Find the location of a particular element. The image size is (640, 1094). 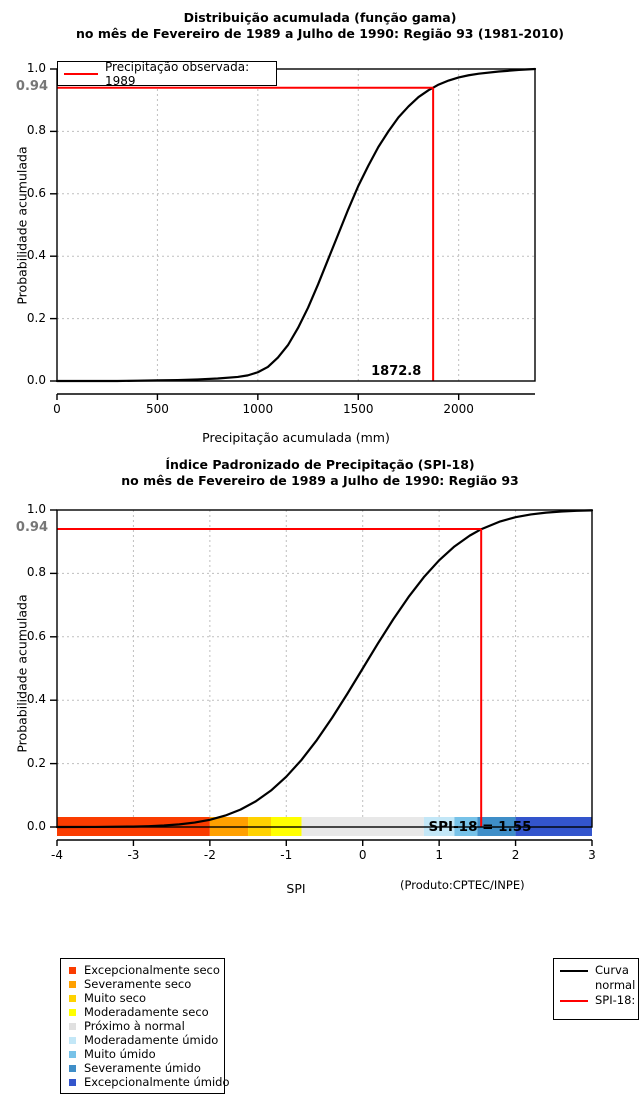

legend-line-icon-spi is located at coordinates (574, 1001).